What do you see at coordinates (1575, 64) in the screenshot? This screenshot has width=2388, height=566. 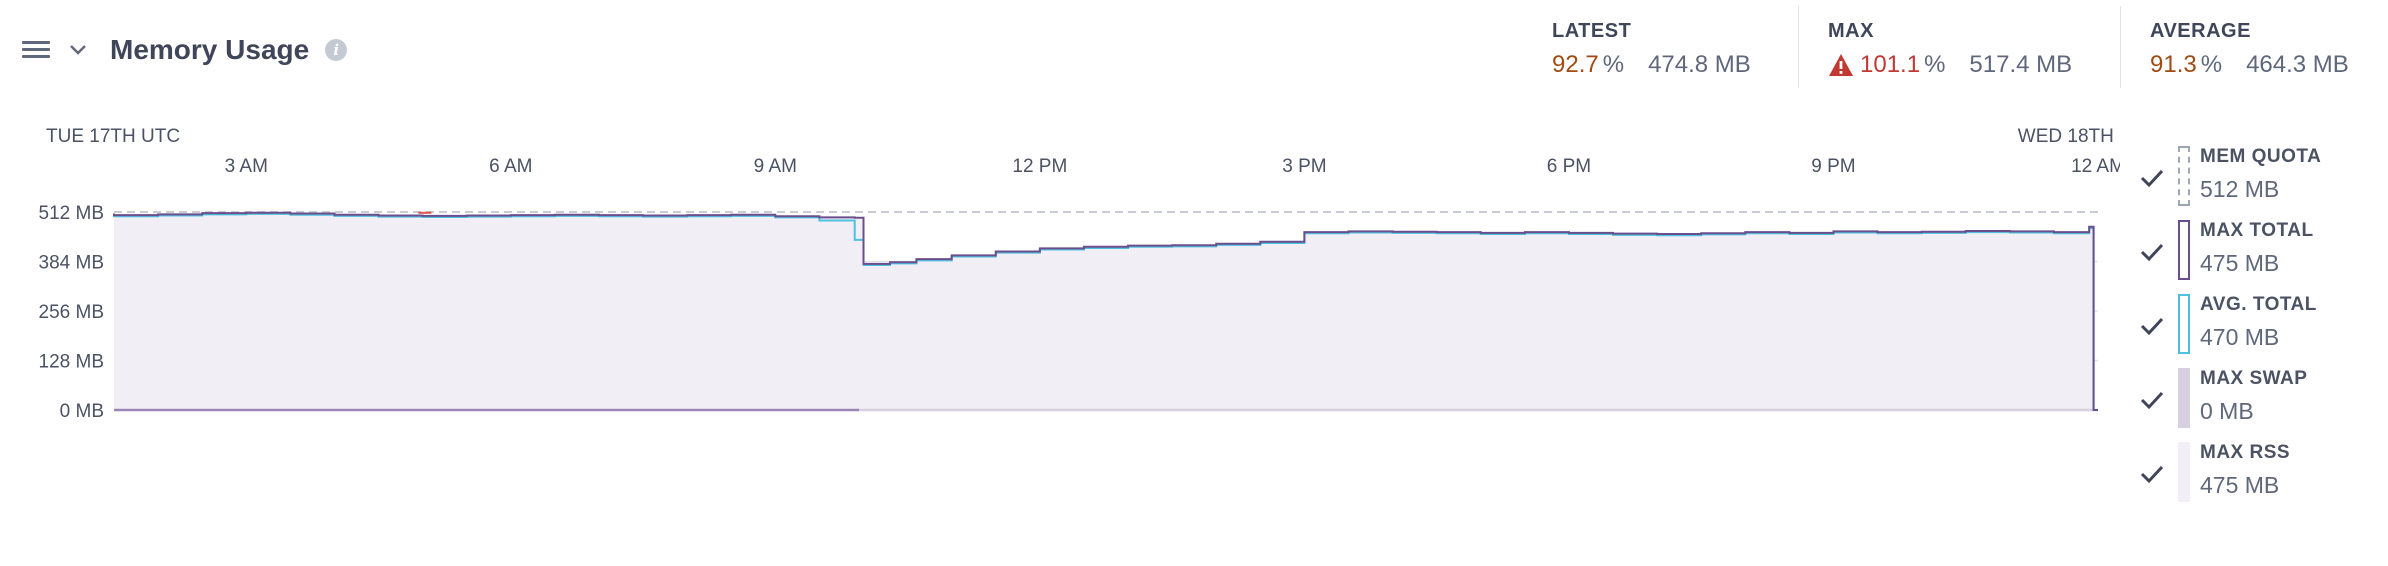 I see `stat-percent: 92.7` at bounding box center [1575, 64].